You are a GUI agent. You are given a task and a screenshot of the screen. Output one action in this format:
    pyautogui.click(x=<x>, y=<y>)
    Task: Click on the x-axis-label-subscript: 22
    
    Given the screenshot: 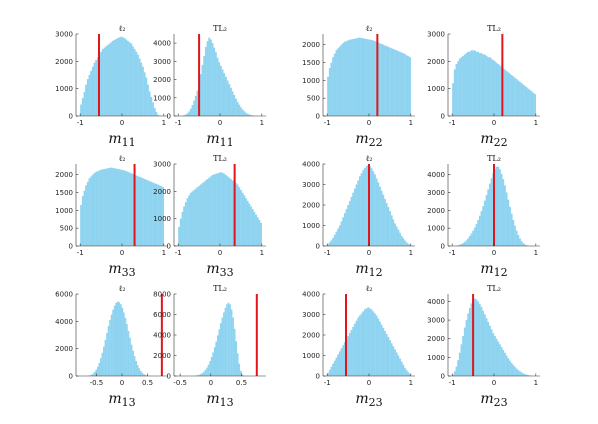 What is the action you would take?
    pyautogui.click(x=376, y=142)
    